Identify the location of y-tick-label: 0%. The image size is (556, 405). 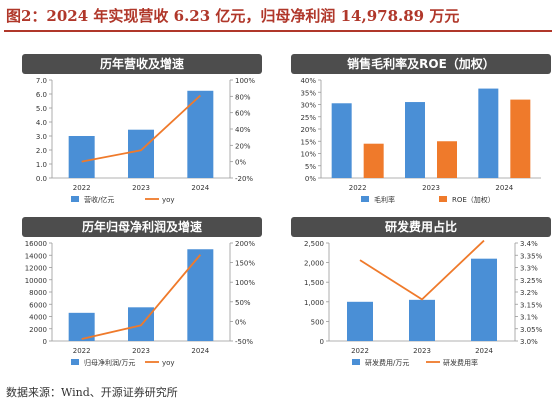
(310, 179).